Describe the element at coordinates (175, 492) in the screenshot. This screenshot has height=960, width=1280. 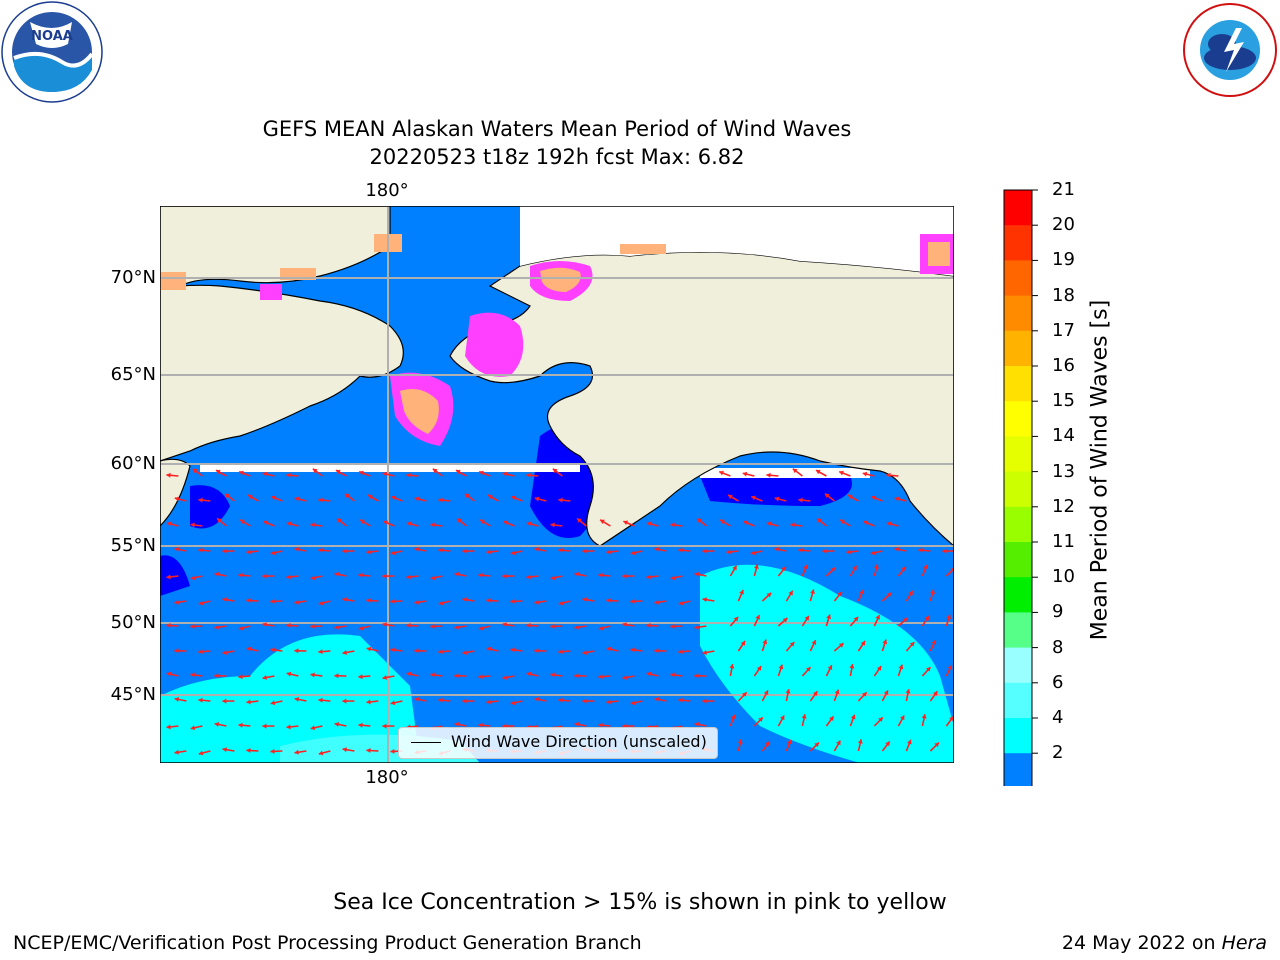
I see `land-kamchatka` at that location.